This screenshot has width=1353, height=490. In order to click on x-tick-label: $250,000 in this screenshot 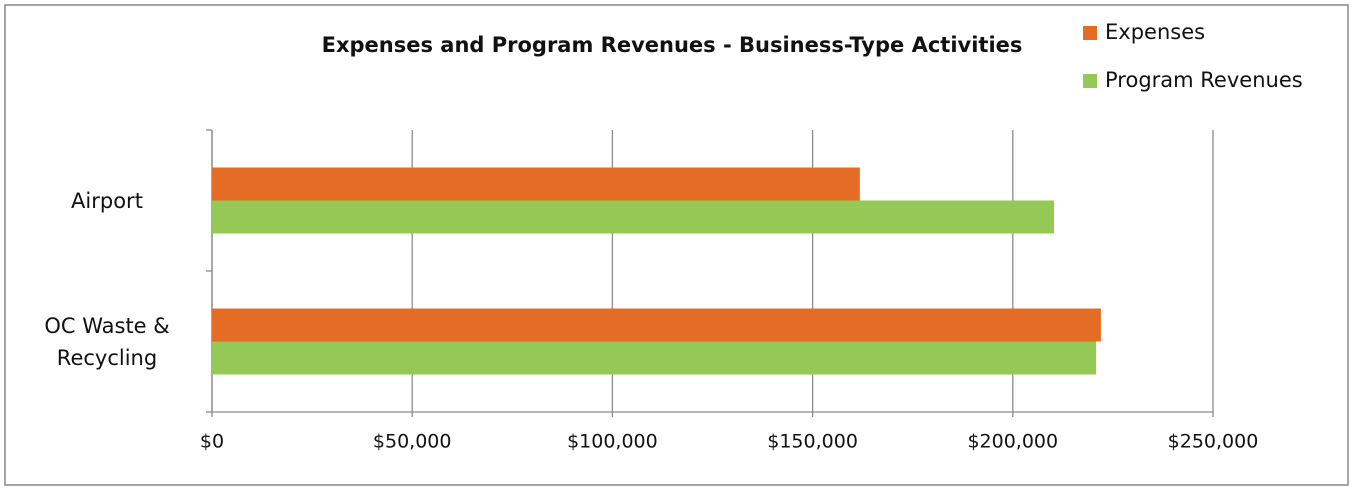, I will do `click(1213, 442)`.